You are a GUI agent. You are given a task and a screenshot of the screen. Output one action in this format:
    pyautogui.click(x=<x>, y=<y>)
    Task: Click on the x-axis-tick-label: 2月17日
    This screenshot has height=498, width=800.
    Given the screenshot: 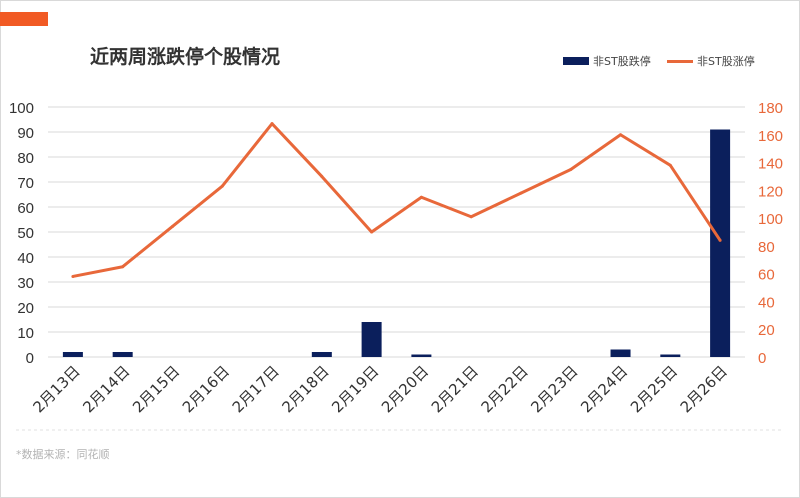 What is the action you would take?
    pyautogui.click(x=256, y=389)
    